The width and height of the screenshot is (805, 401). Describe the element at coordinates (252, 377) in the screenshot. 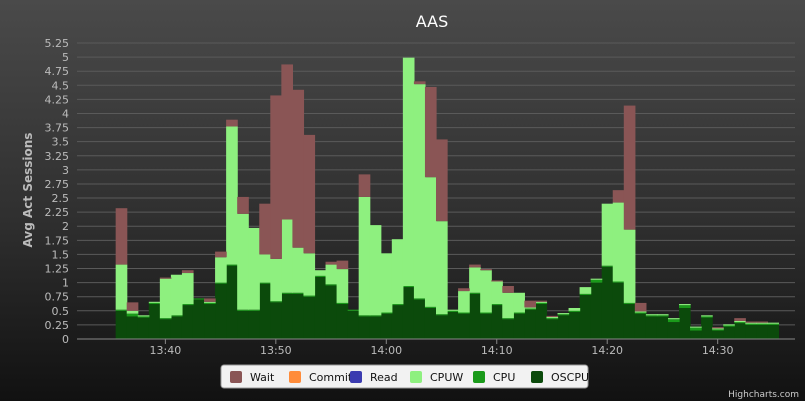

I see `legend-item-wait: Wait` at that location.